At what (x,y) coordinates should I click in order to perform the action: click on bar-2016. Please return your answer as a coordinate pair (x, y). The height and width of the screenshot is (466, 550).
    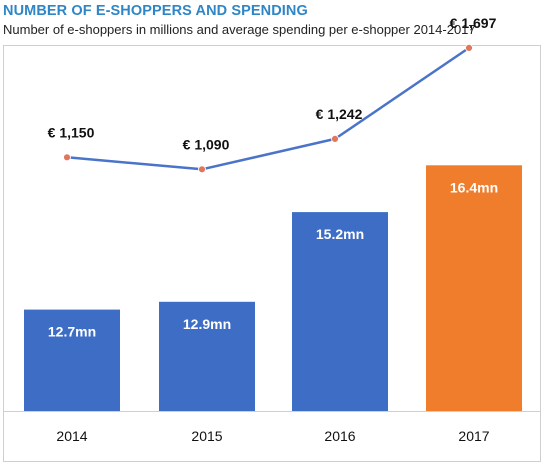
    Looking at the image, I should click on (340, 311).